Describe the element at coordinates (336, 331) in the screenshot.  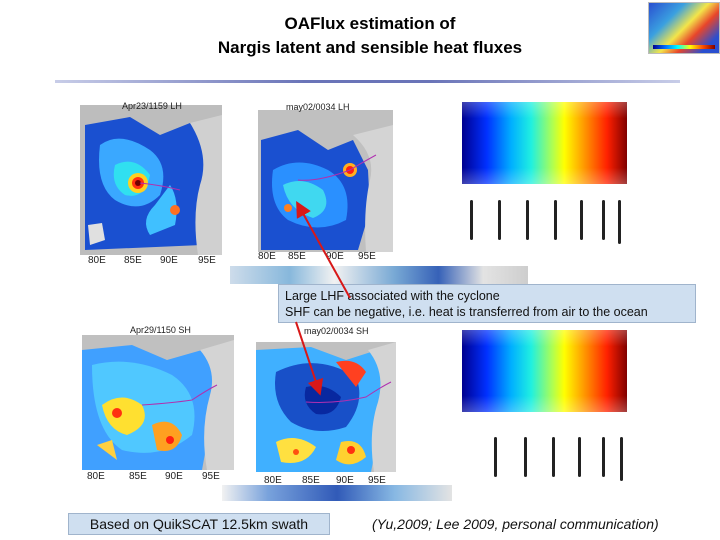
I see `sh-right-label: may02/0034 SH` at that location.